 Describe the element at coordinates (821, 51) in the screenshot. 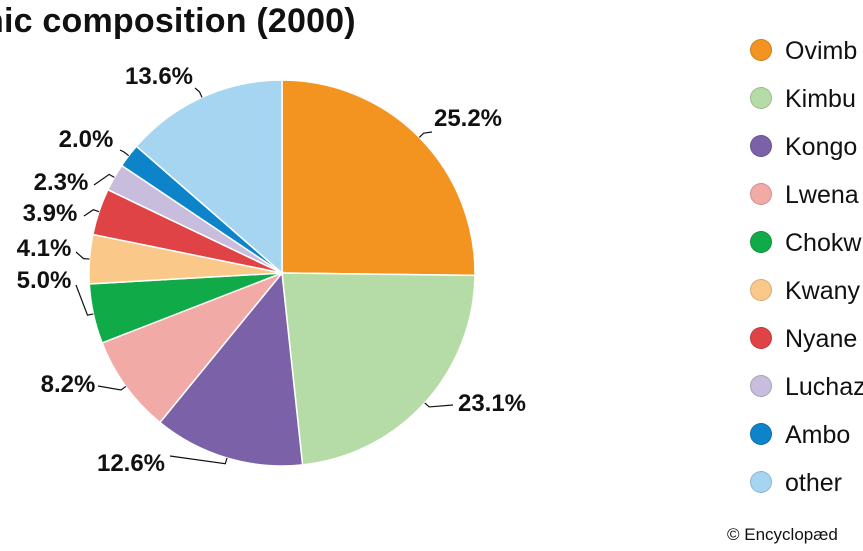

I see `legend-label: Ovimb` at that location.